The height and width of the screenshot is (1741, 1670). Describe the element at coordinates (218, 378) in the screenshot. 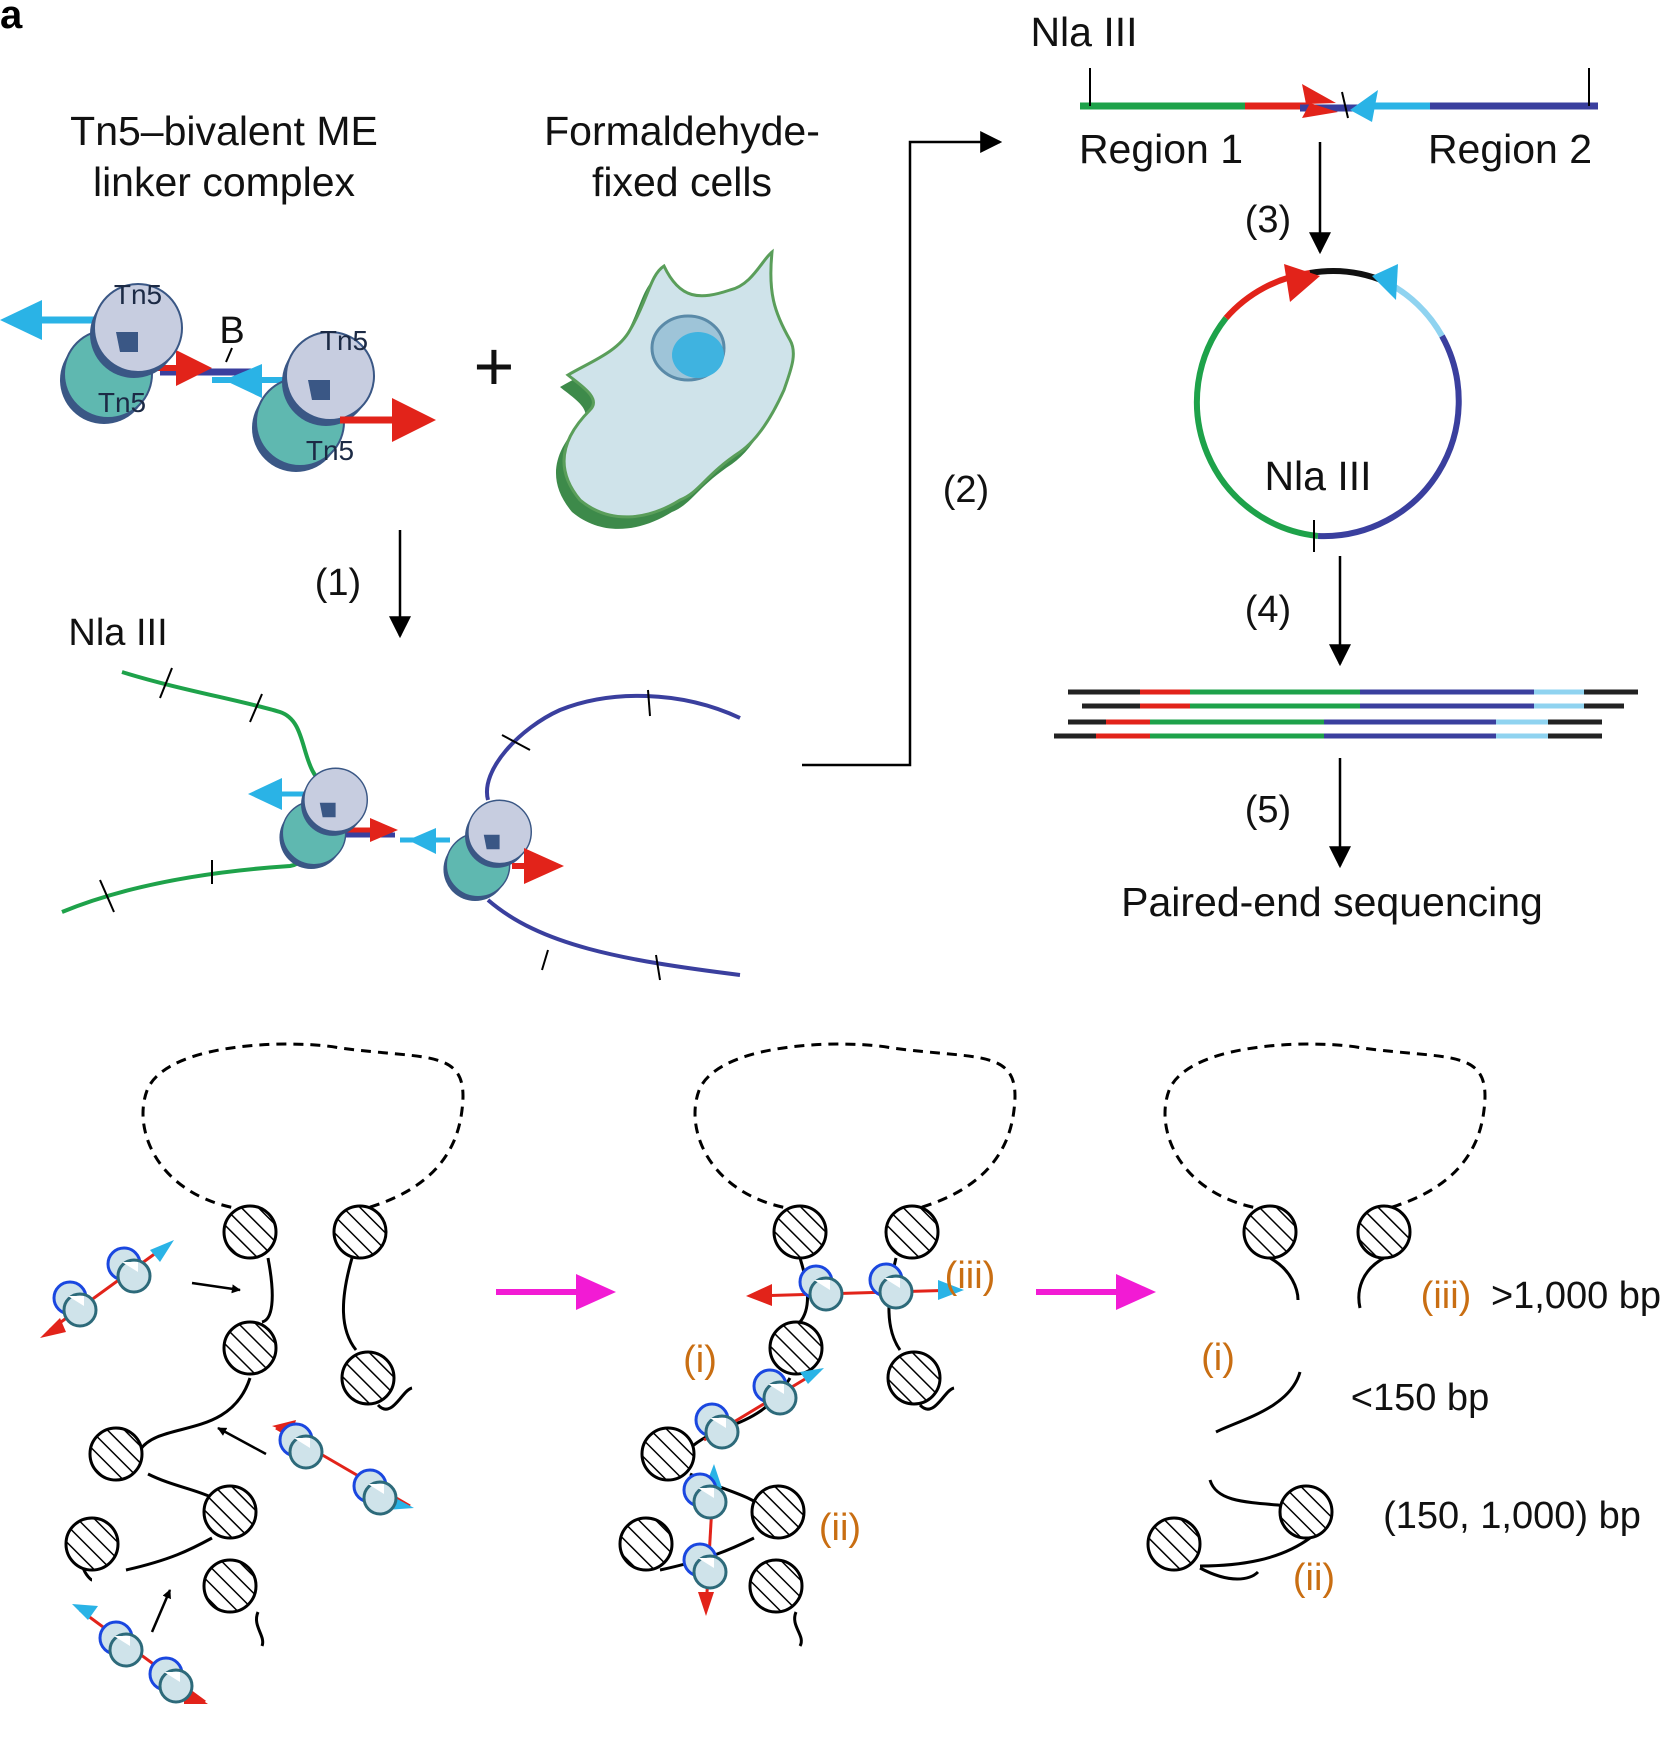

I see `tn5-bivalent-complex` at that location.